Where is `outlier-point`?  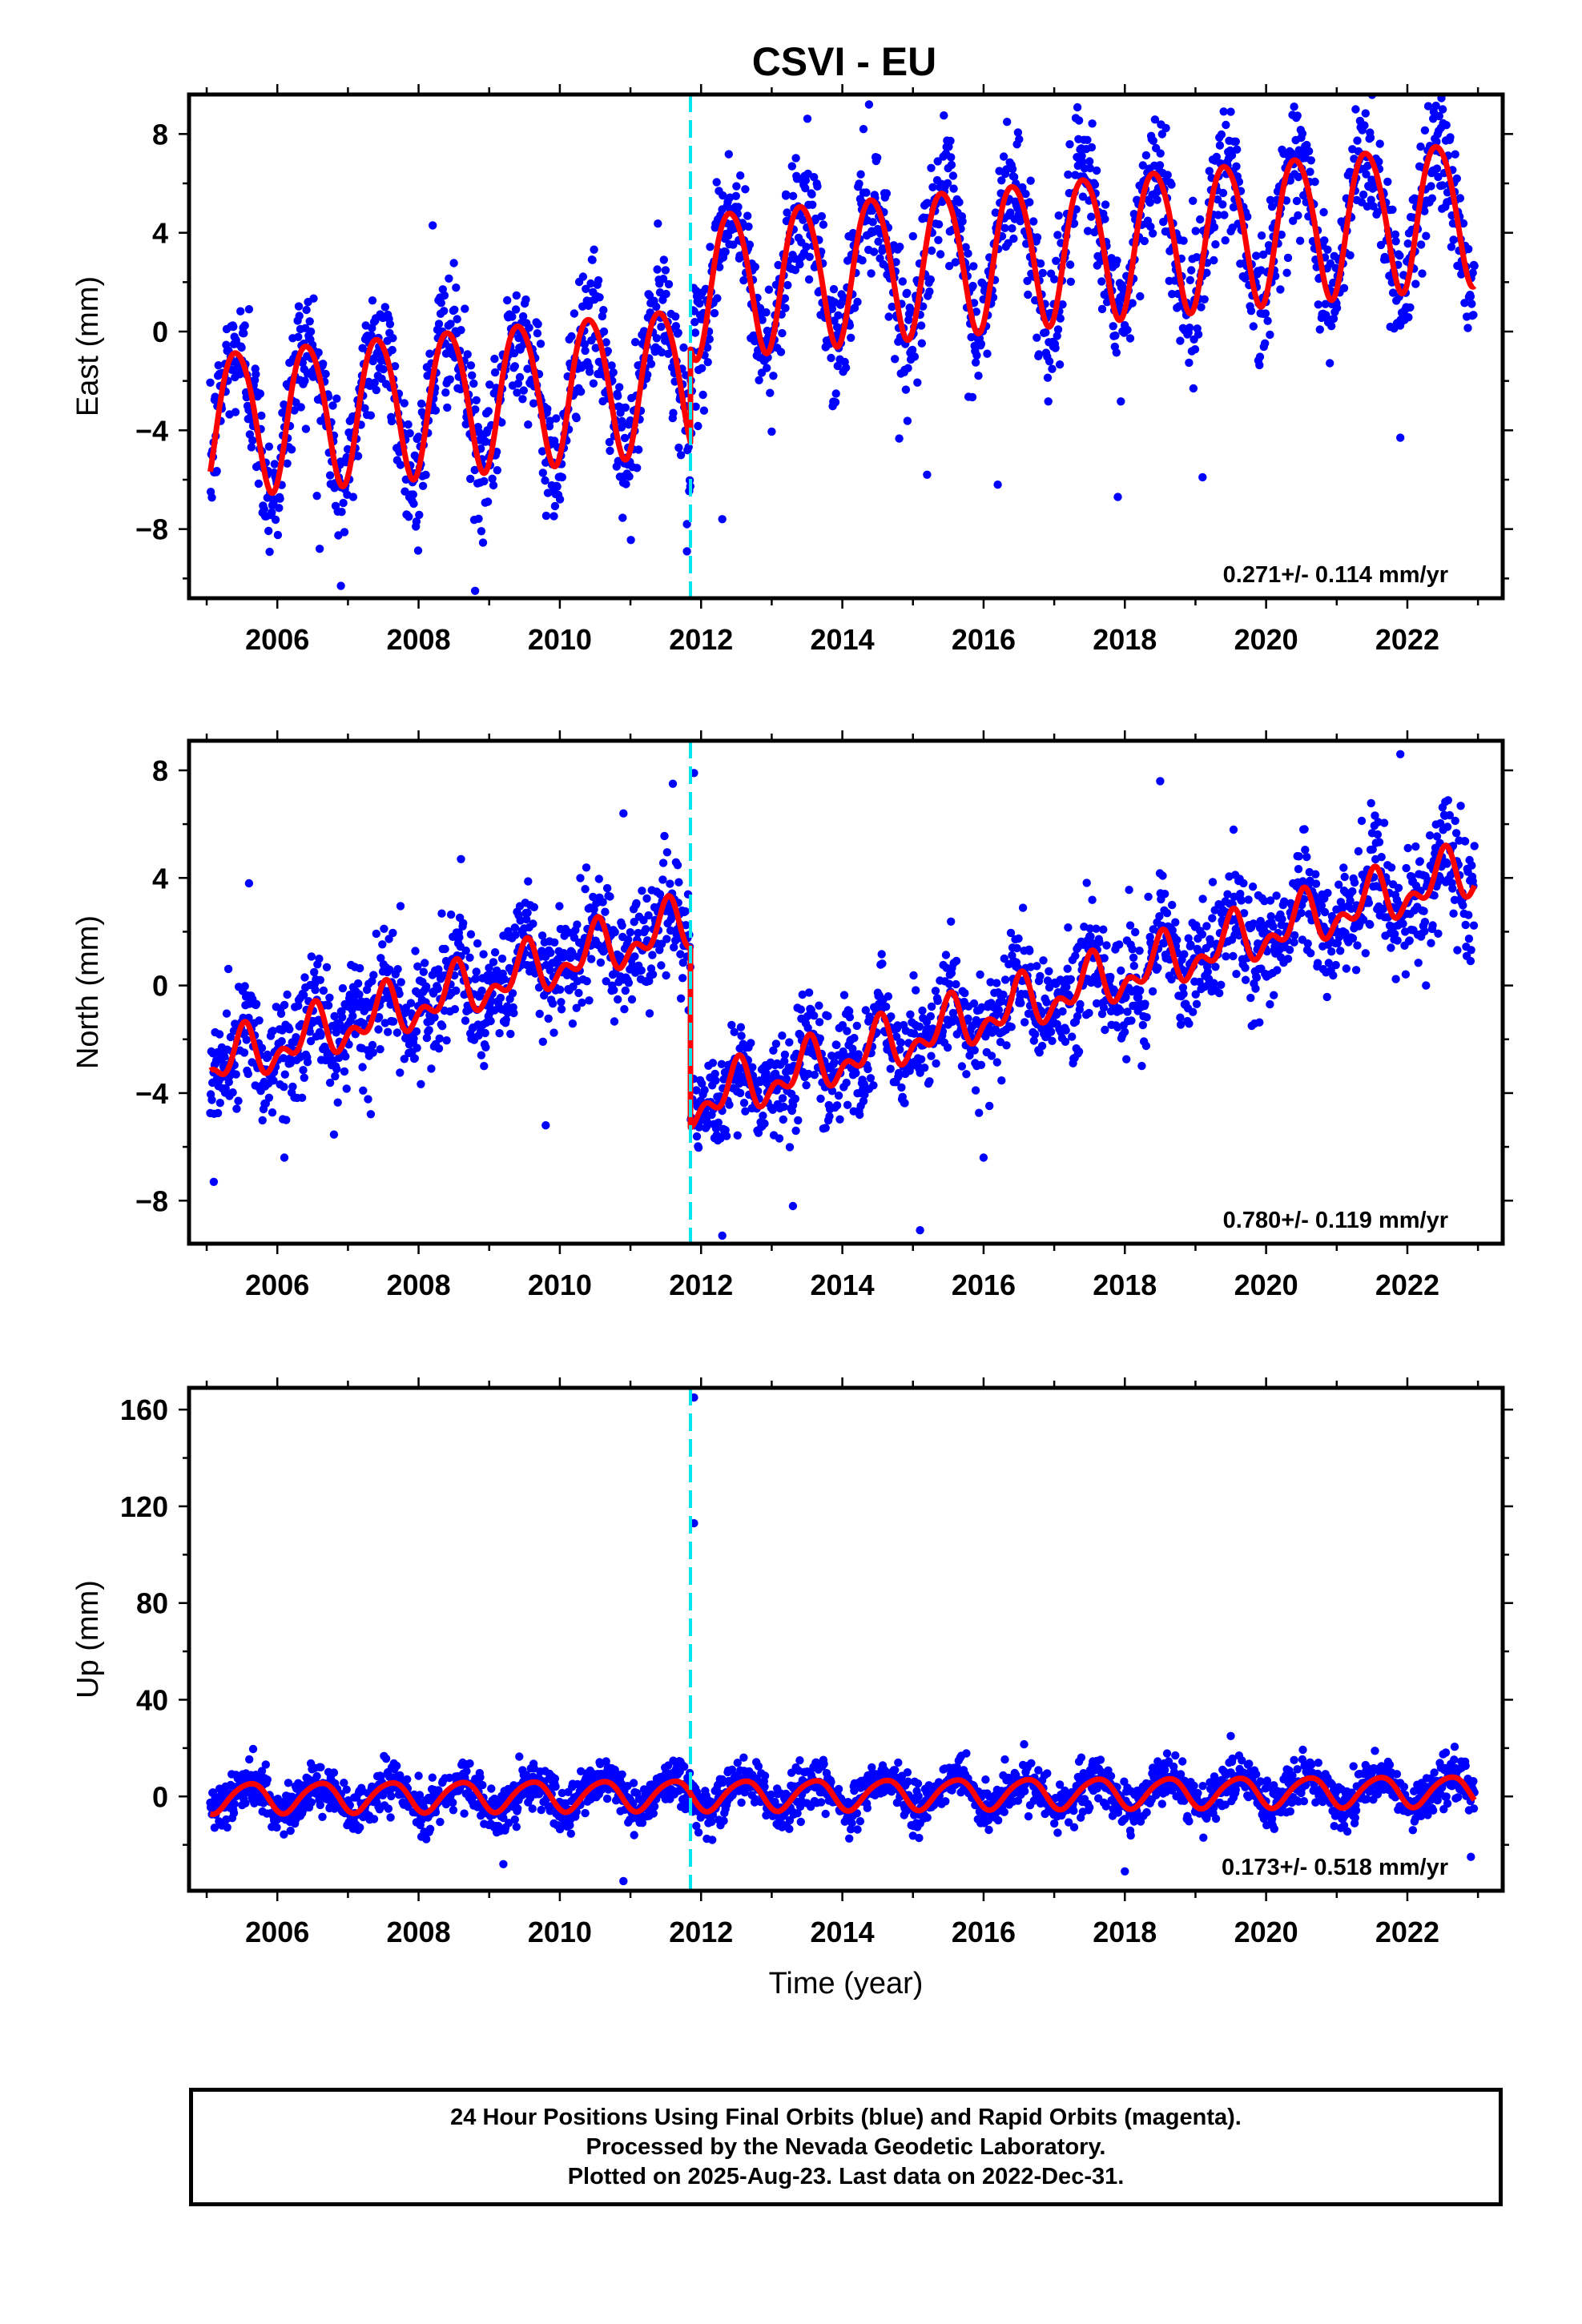 outlier-point is located at coordinates (722, 519).